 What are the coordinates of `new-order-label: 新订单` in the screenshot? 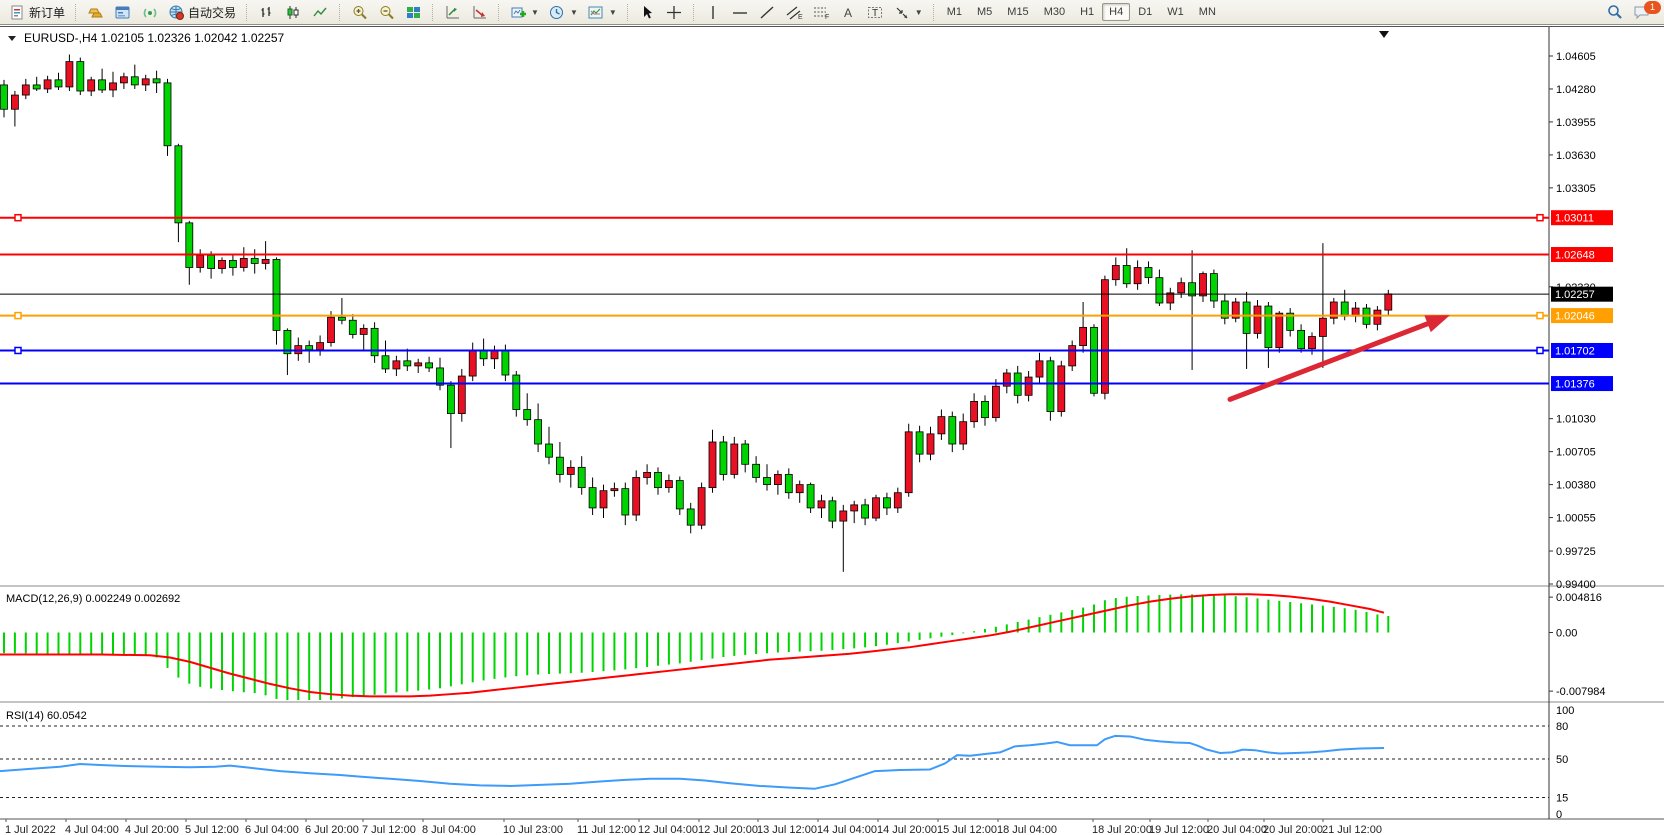 It's located at (47, 12).